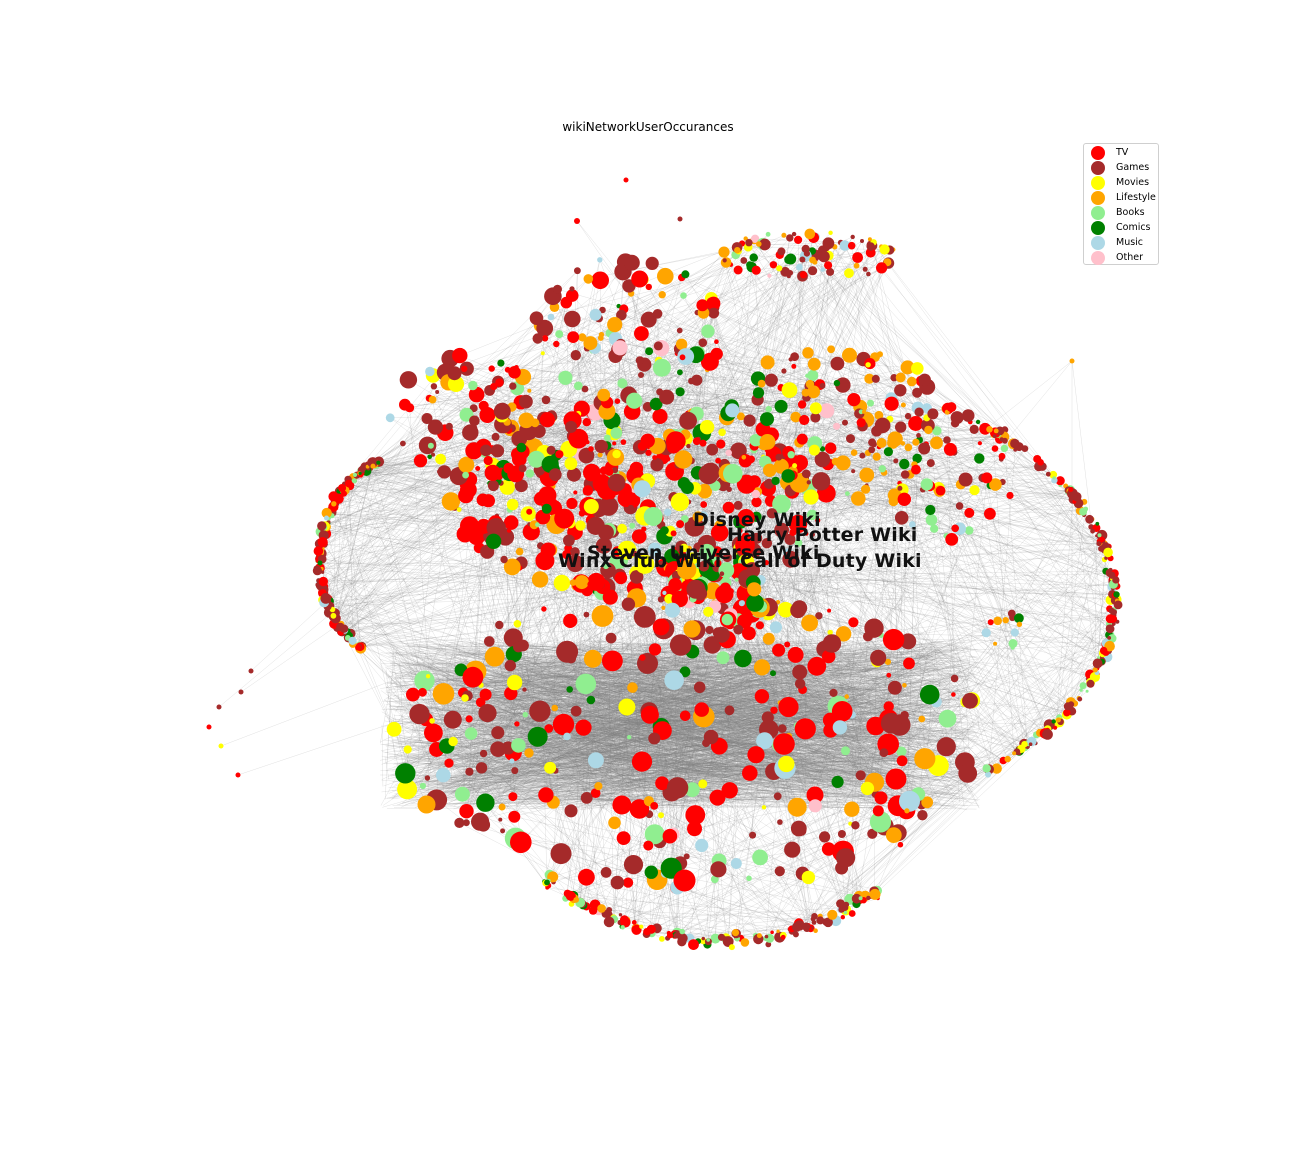  What do you see at coordinates (1098, 152) in the screenshot?
I see `legend-marker-tv` at bounding box center [1098, 152].